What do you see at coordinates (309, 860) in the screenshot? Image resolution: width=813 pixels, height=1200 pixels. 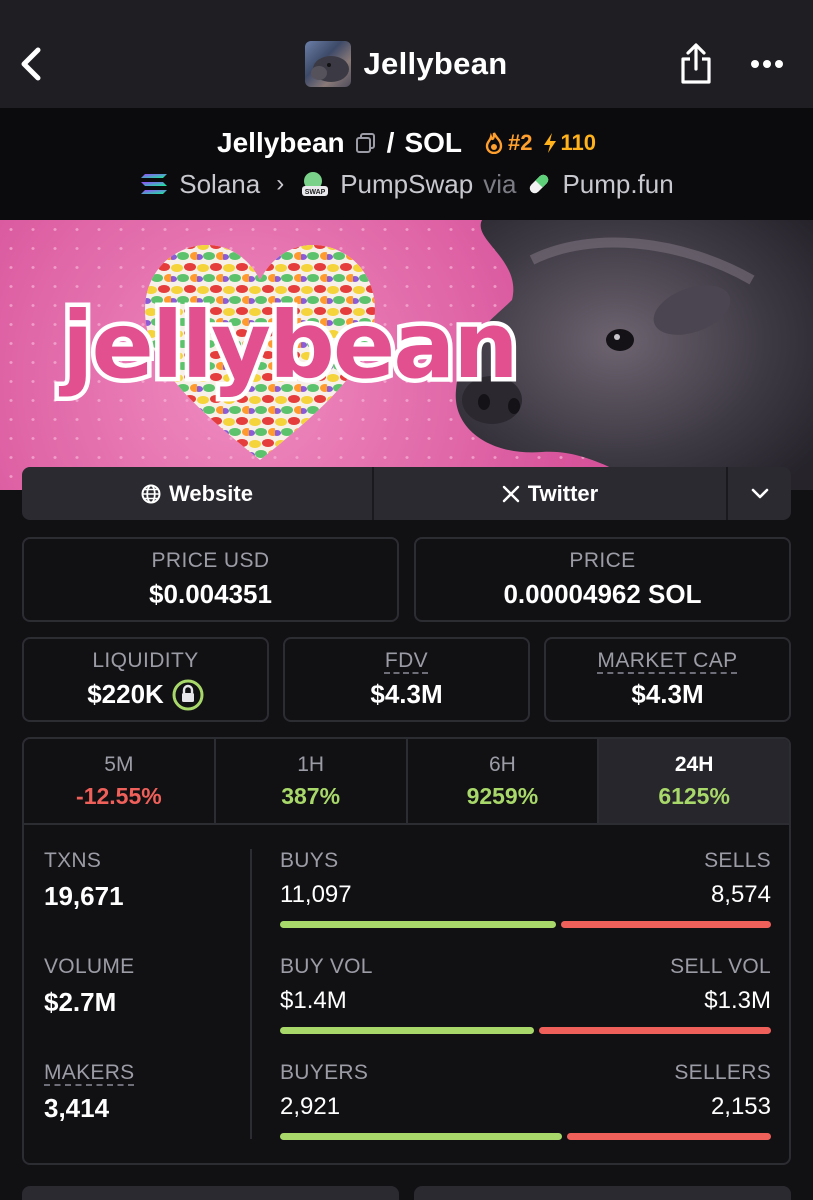 I see `buys-label: BUYS` at bounding box center [309, 860].